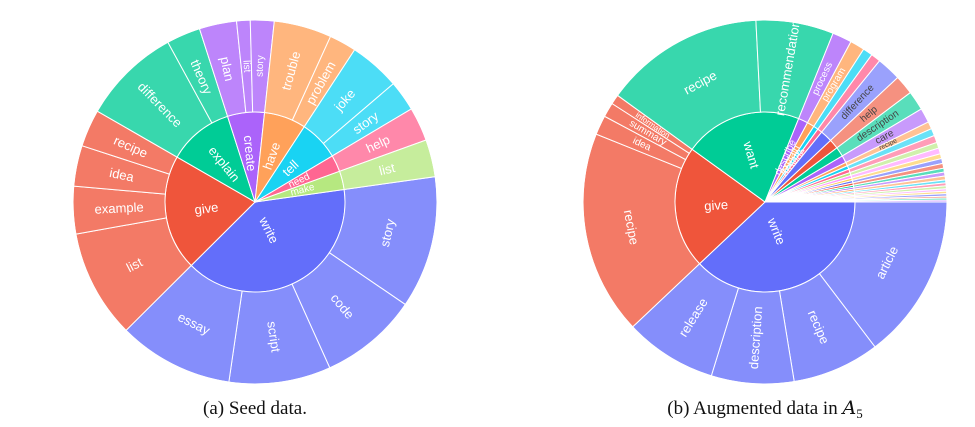  What do you see at coordinates (246, 66) in the screenshot?
I see `object-label-create-list: list` at bounding box center [246, 66].